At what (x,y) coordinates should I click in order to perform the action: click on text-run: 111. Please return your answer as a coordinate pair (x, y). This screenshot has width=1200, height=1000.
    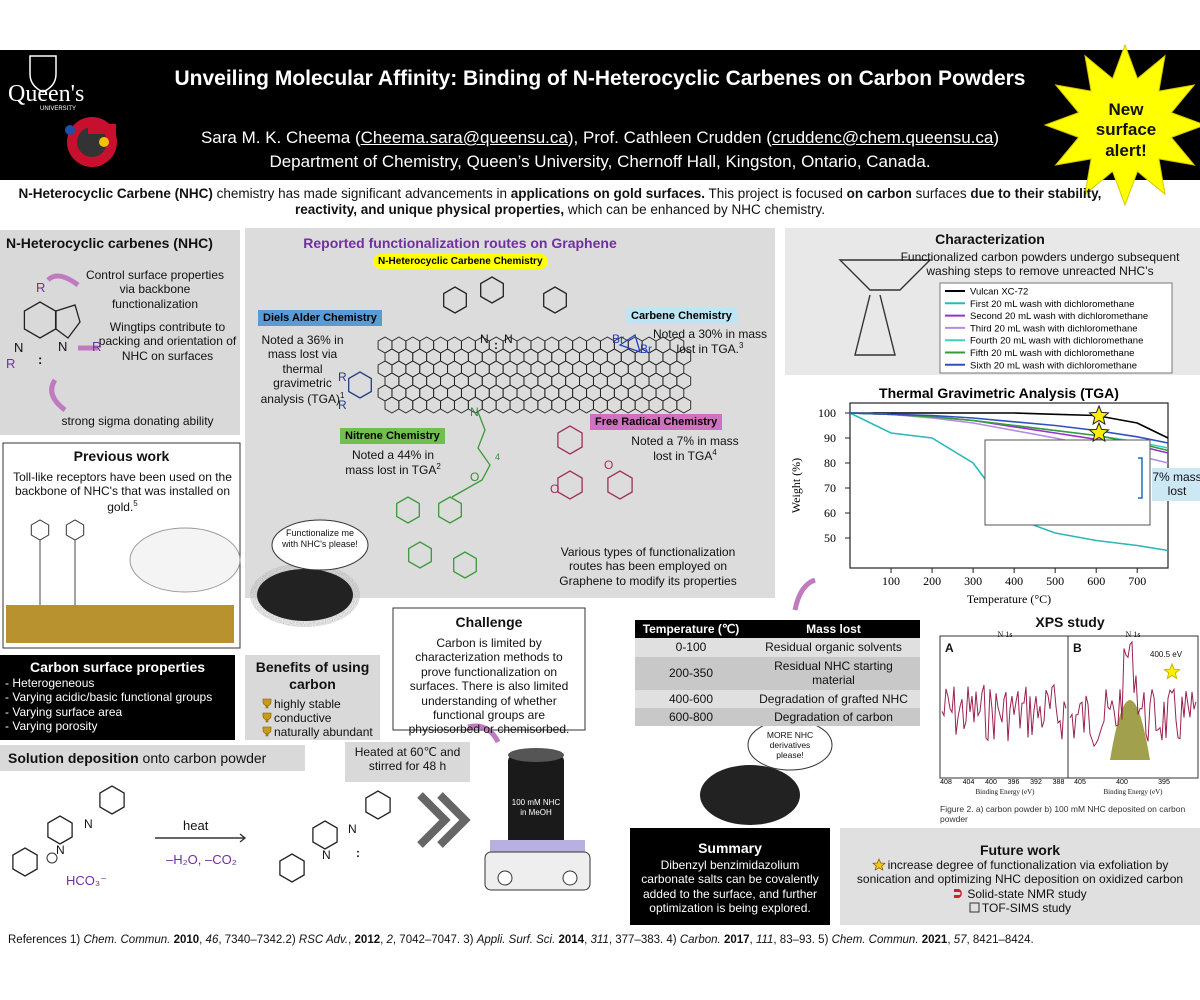
    Looking at the image, I should click on (764, 940).